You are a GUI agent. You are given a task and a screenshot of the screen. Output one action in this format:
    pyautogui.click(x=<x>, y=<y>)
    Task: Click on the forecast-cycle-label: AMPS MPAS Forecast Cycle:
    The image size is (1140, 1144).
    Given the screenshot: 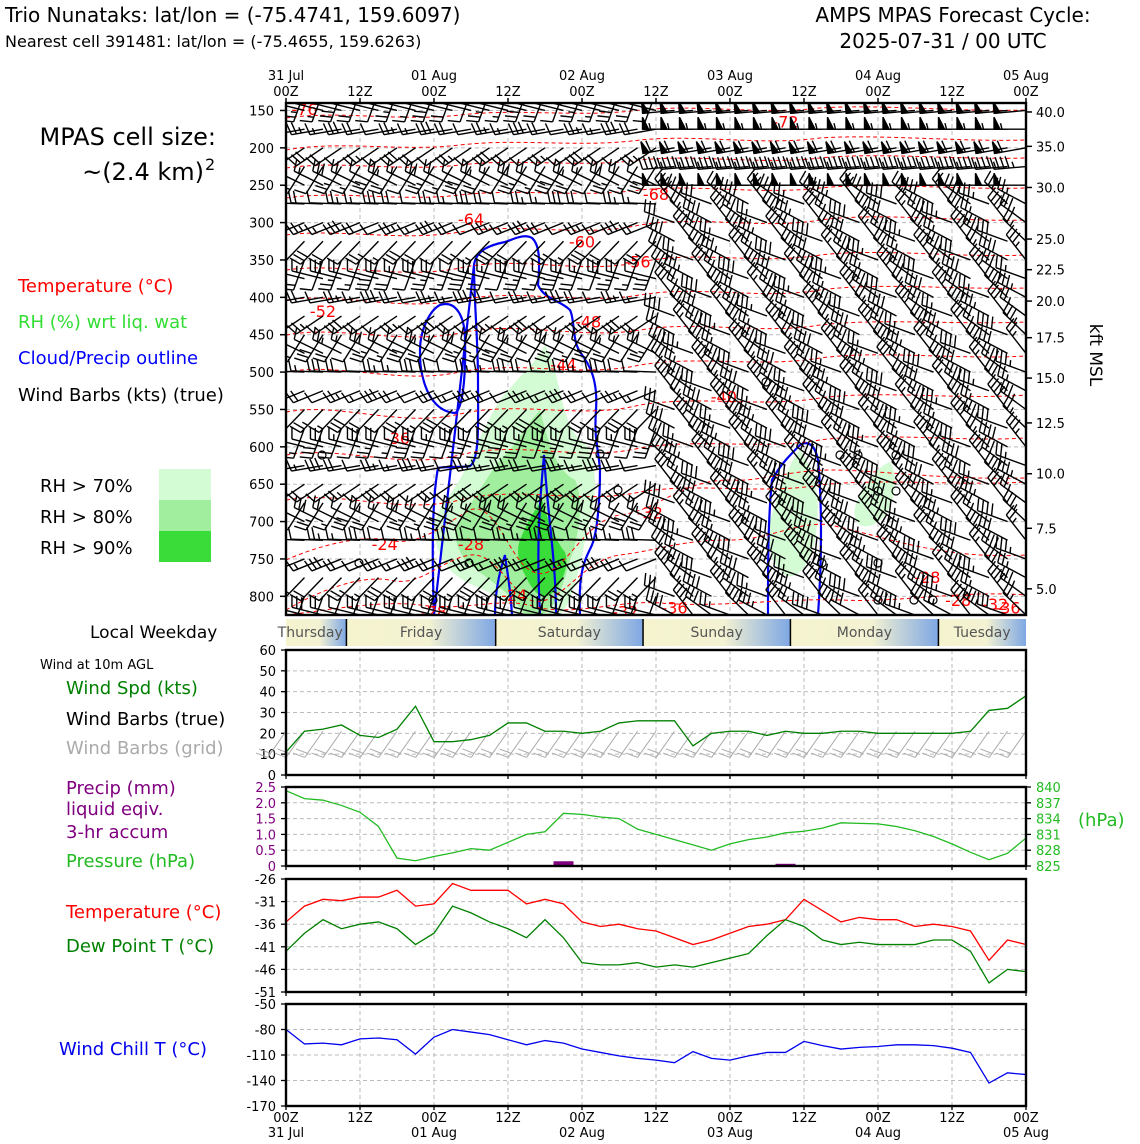 What is the action you would take?
    pyautogui.click(x=952, y=15)
    